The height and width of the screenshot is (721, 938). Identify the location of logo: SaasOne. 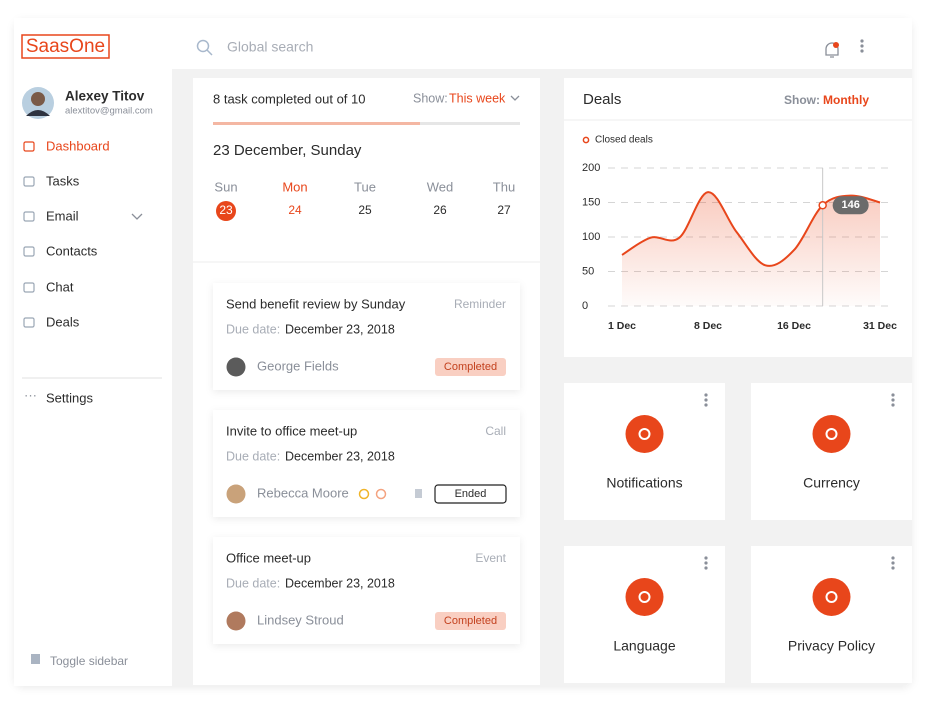
(65, 46).